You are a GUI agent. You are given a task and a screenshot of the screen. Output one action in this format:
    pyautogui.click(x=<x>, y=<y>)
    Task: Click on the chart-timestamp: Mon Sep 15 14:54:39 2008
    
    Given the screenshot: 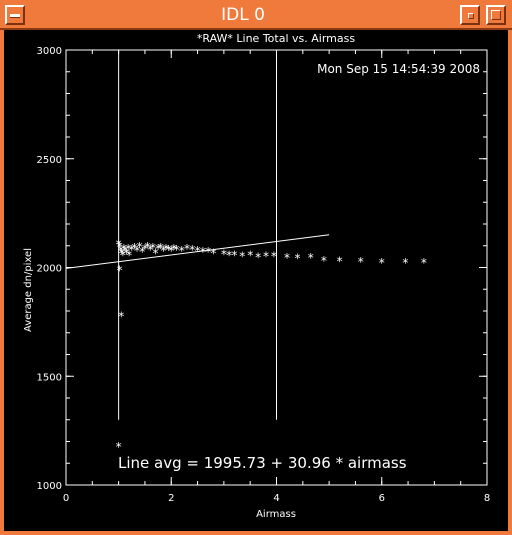 What is the action you would take?
    pyautogui.click(x=398, y=69)
    